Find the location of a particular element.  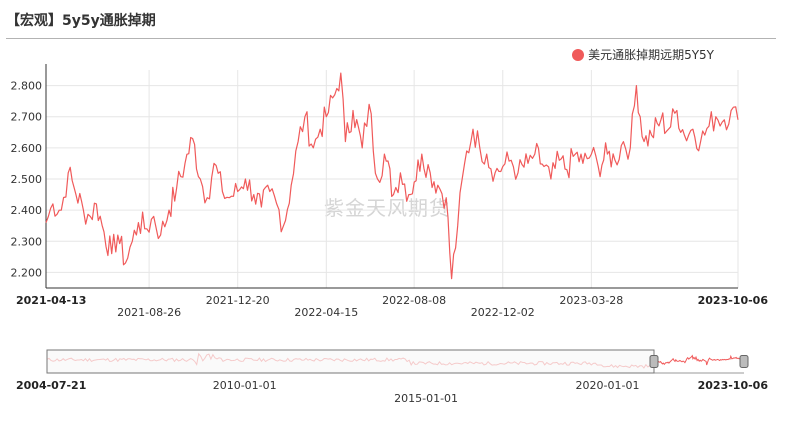

y-tick-label: 2.400 is located at coordinates (27, 210).